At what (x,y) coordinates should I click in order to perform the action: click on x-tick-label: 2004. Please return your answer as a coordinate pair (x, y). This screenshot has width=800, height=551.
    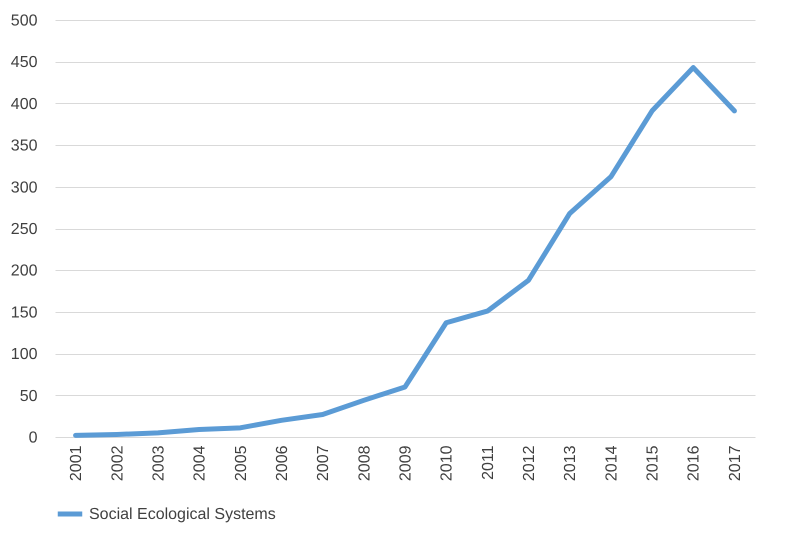
    Looking at the image, I should click on (200, 463).